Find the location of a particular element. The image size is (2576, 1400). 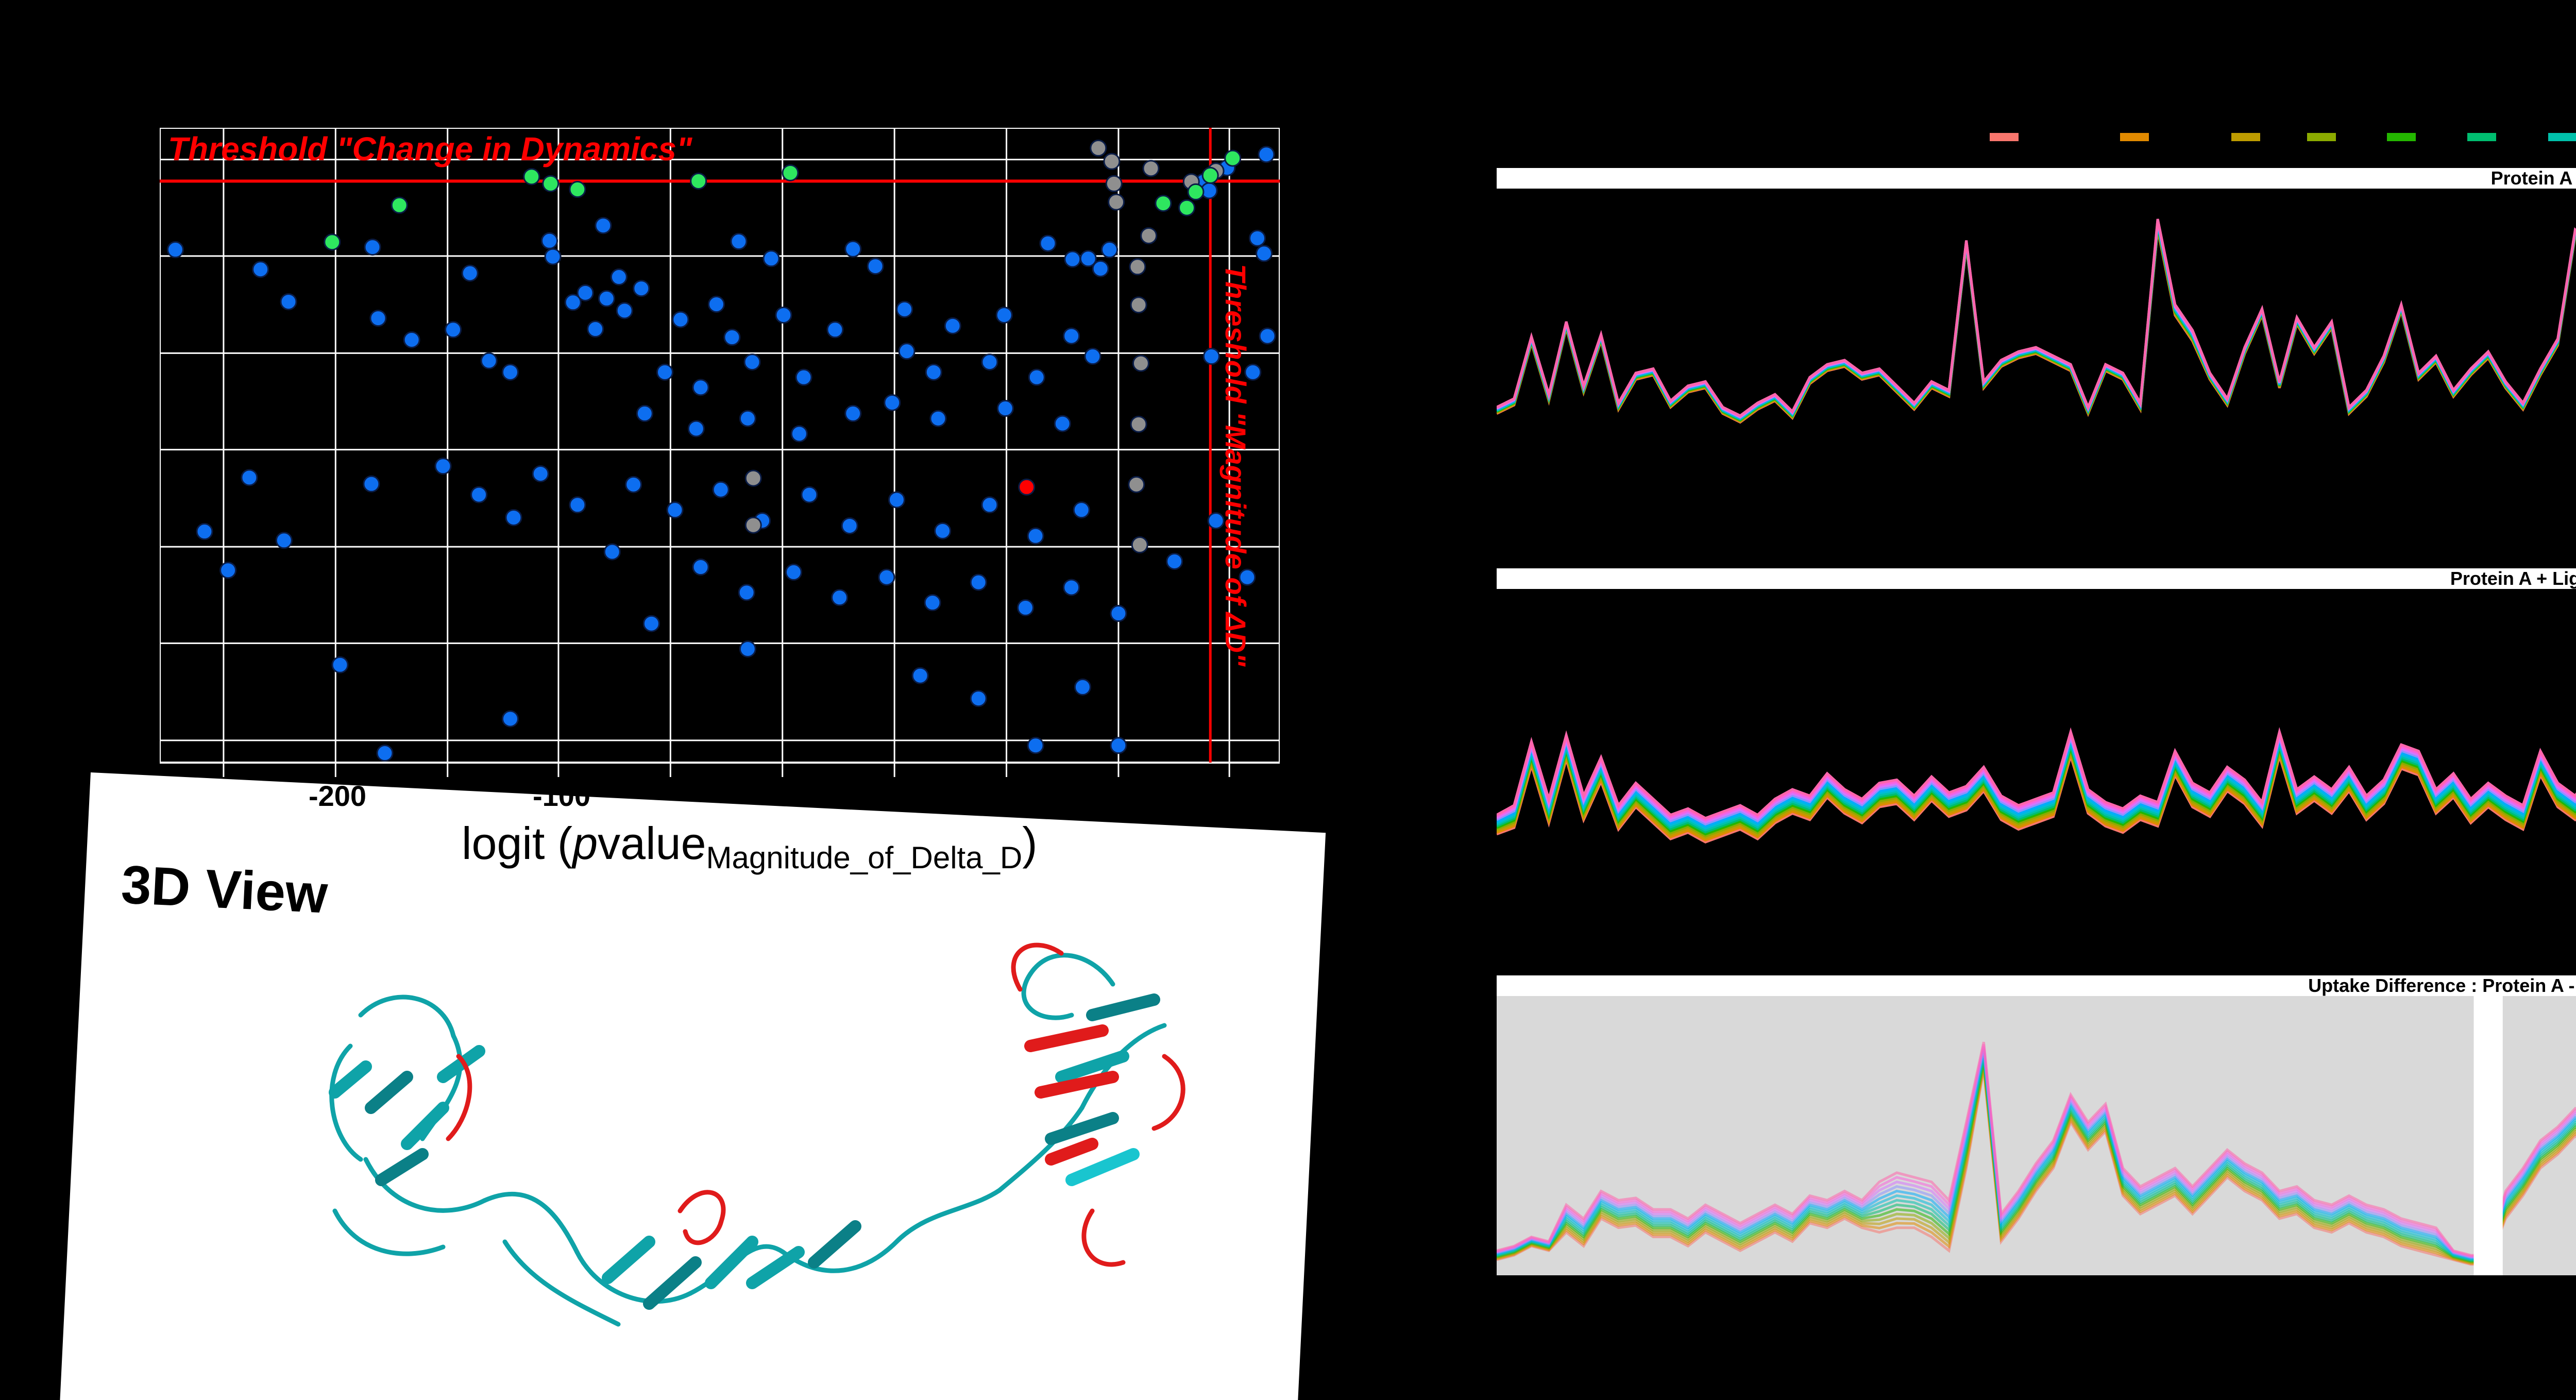

uptake-difference-chart is located at coordinates (2036, 1135).